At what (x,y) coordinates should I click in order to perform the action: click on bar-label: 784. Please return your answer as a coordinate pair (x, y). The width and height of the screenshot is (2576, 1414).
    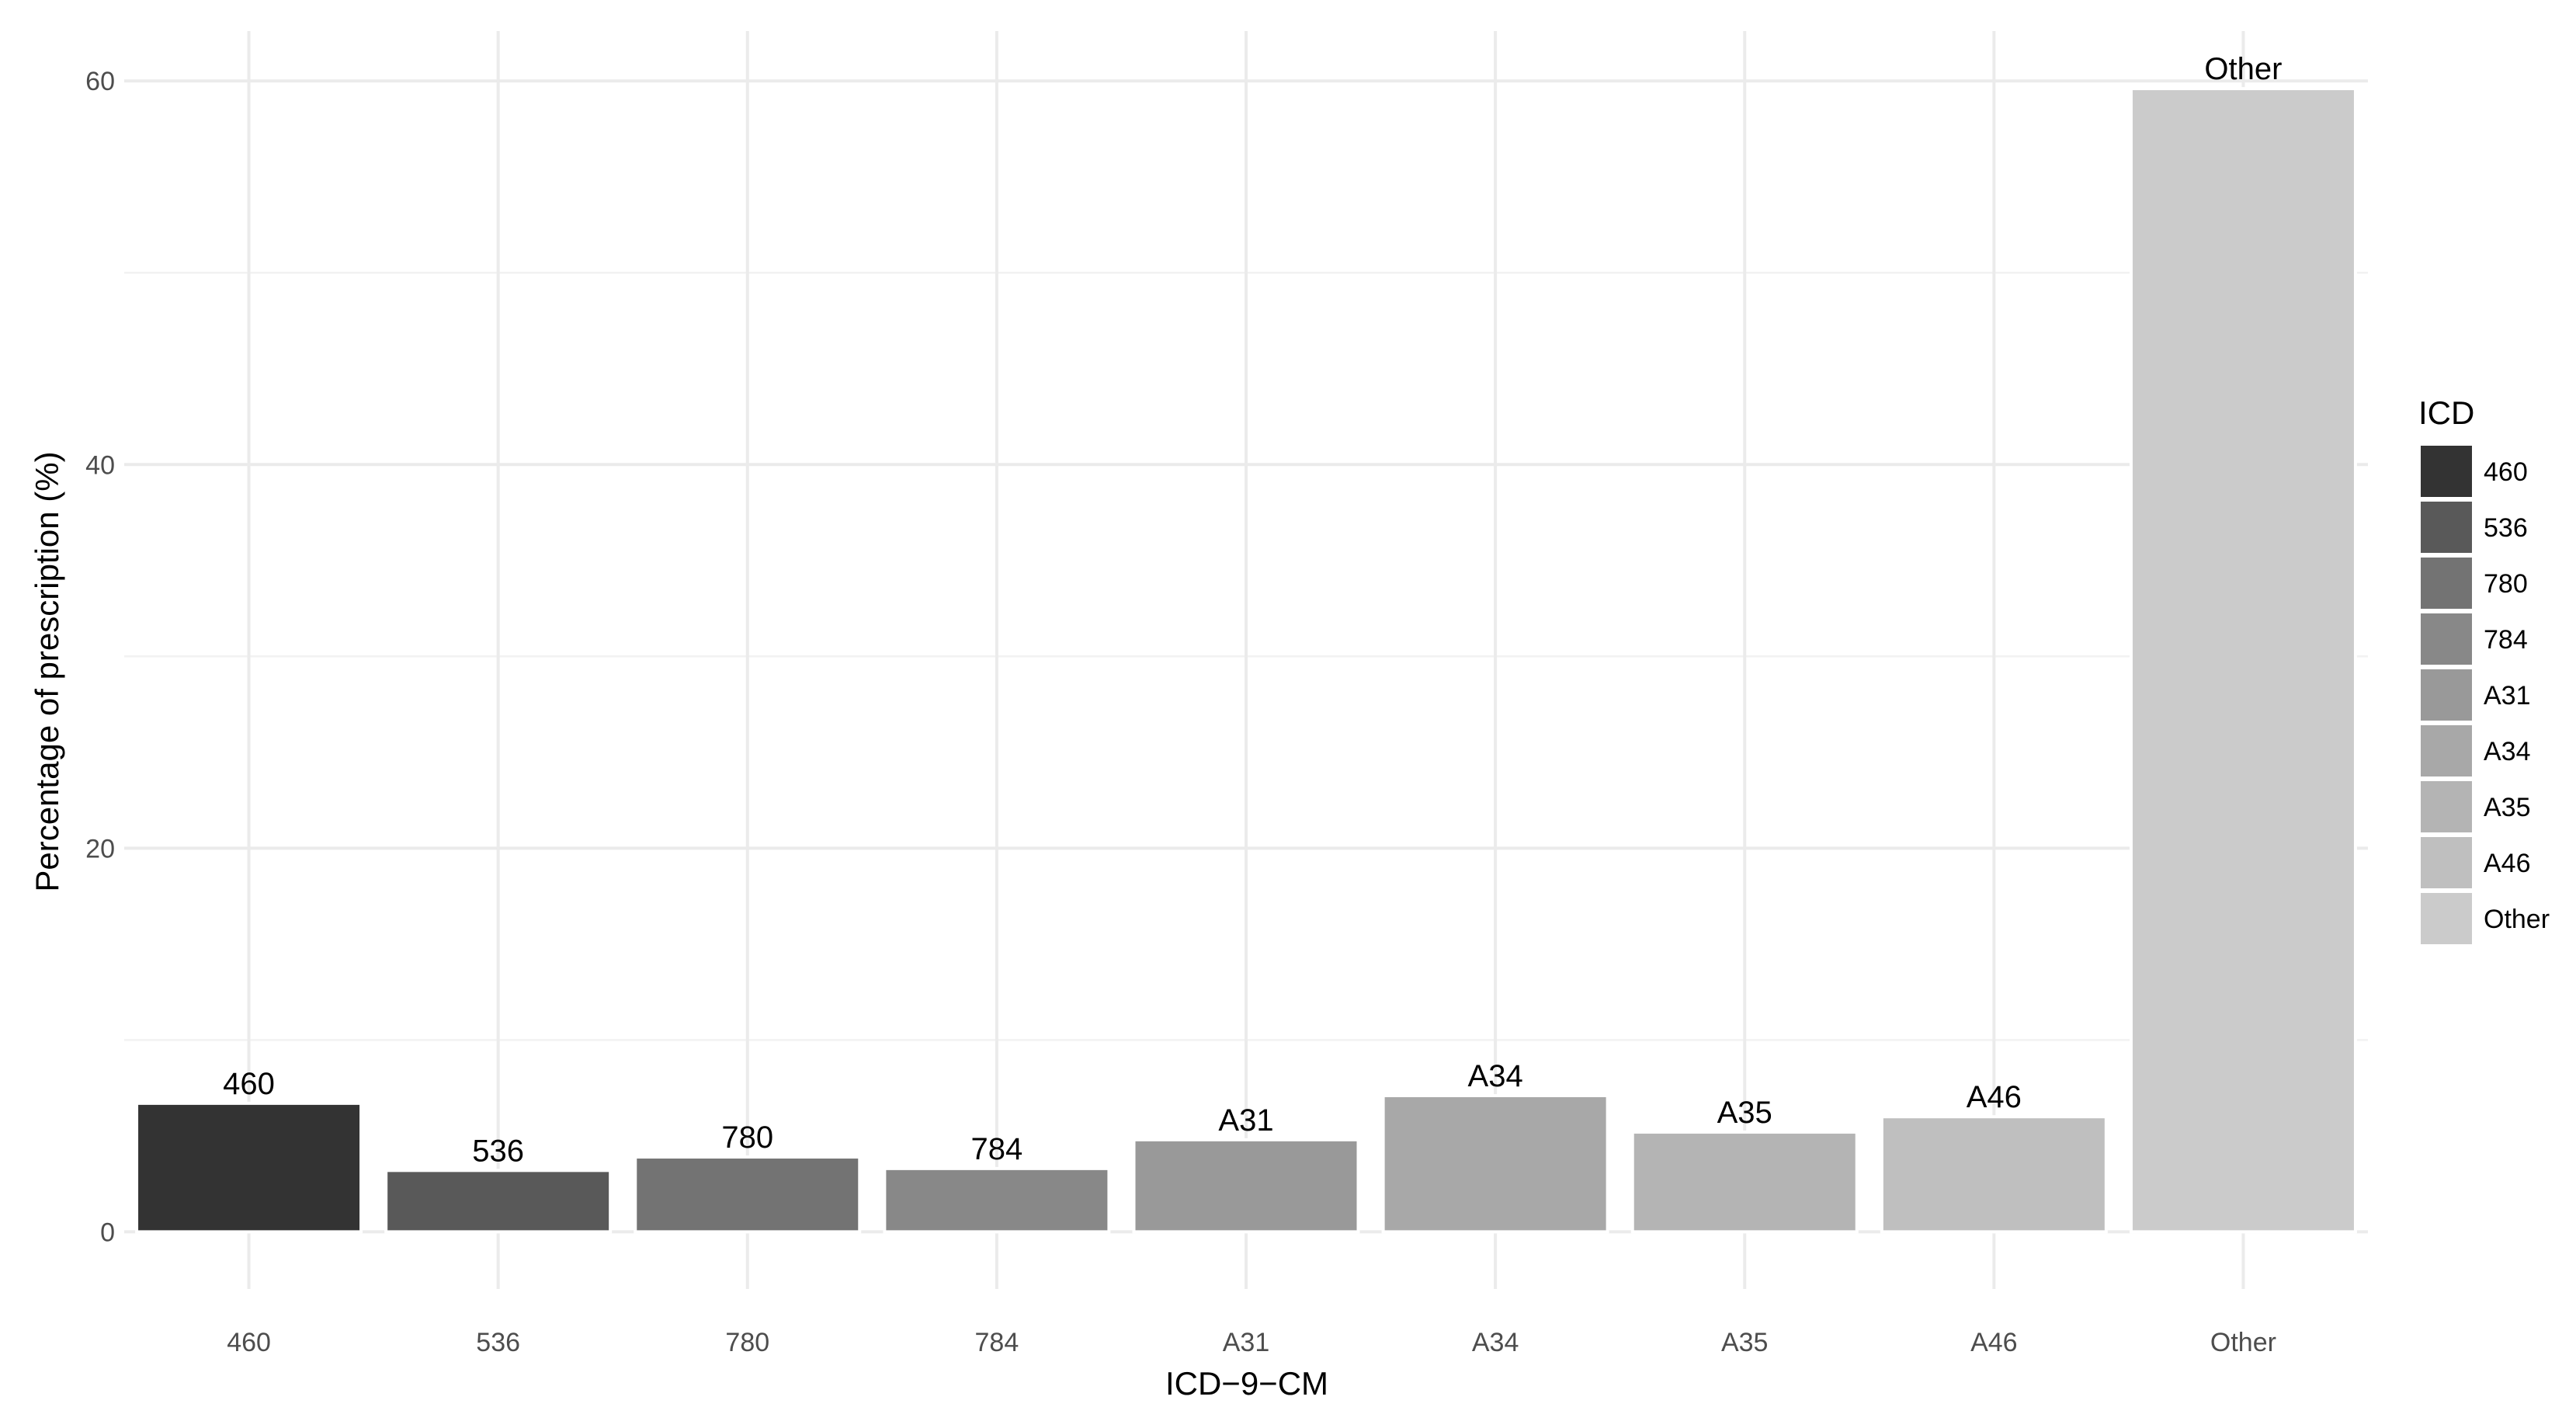
    Looking at the image, I should click on (997, 1149).